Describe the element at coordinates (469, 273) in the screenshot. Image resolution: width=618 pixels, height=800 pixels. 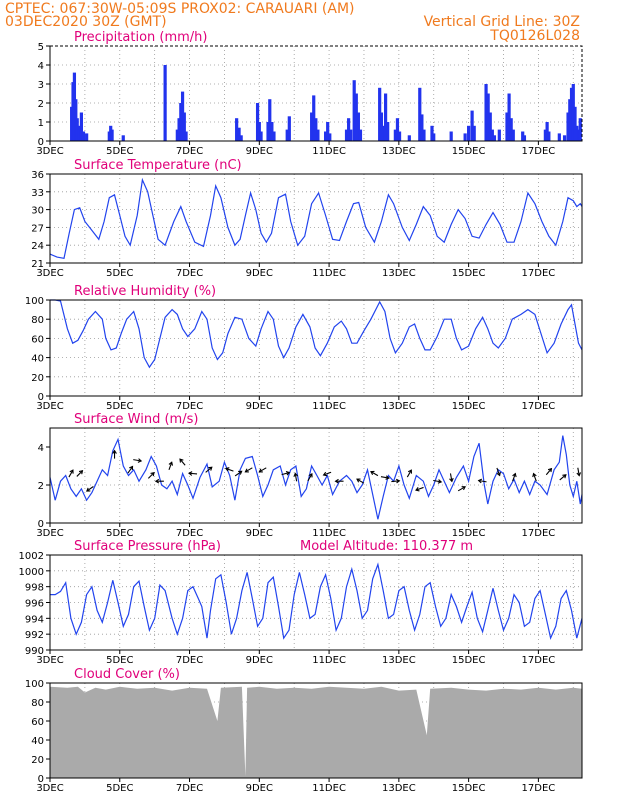
I see `surface-temperature-xtick-label: 15DEC` at that location.